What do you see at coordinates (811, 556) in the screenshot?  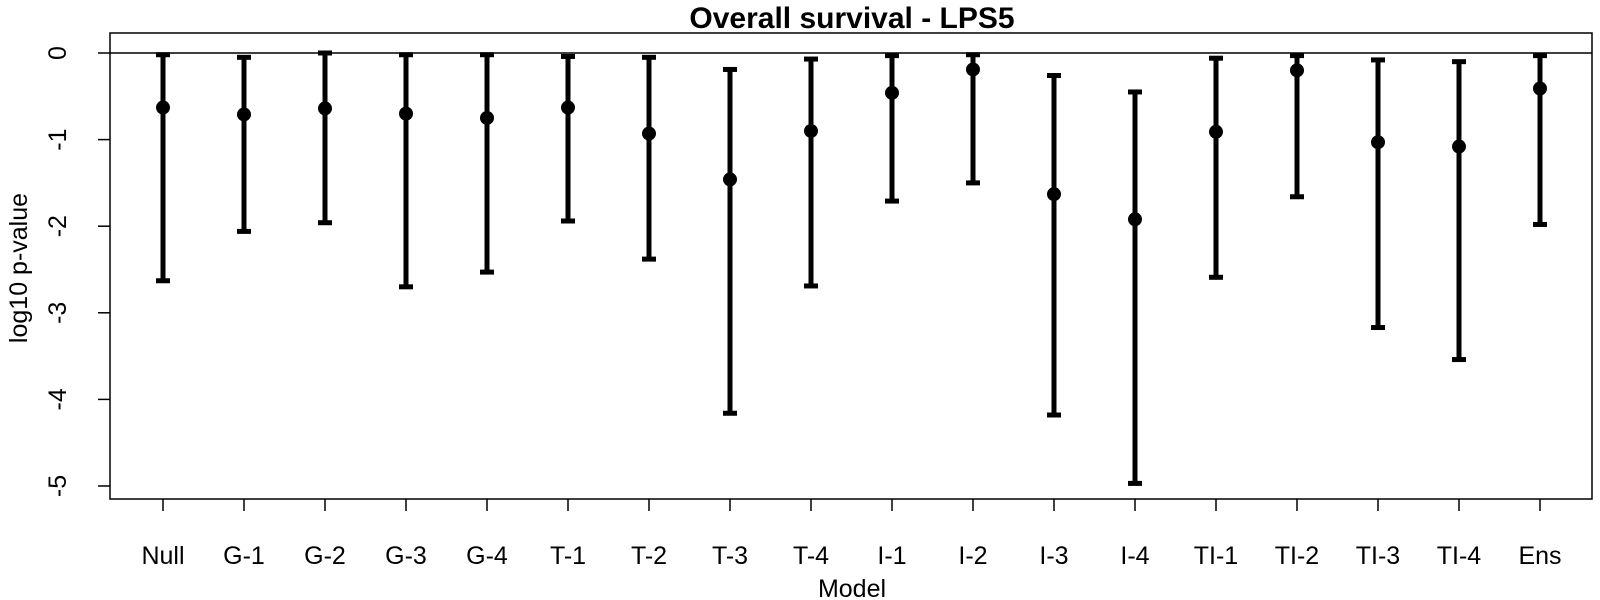 I see `x-tick-label: T-4` at bounding box center [811, 556].